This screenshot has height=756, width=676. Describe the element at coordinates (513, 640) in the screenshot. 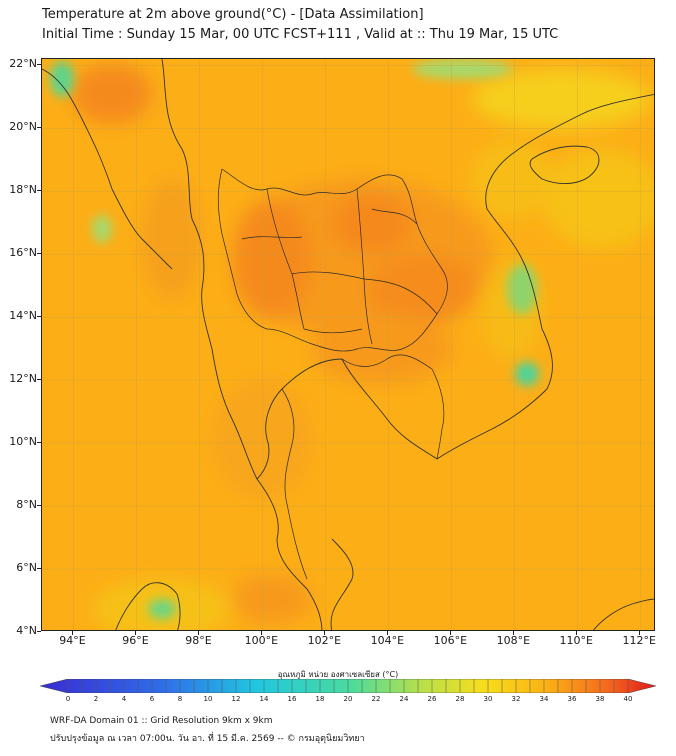

I see `lon-label: 108°E` at that location.